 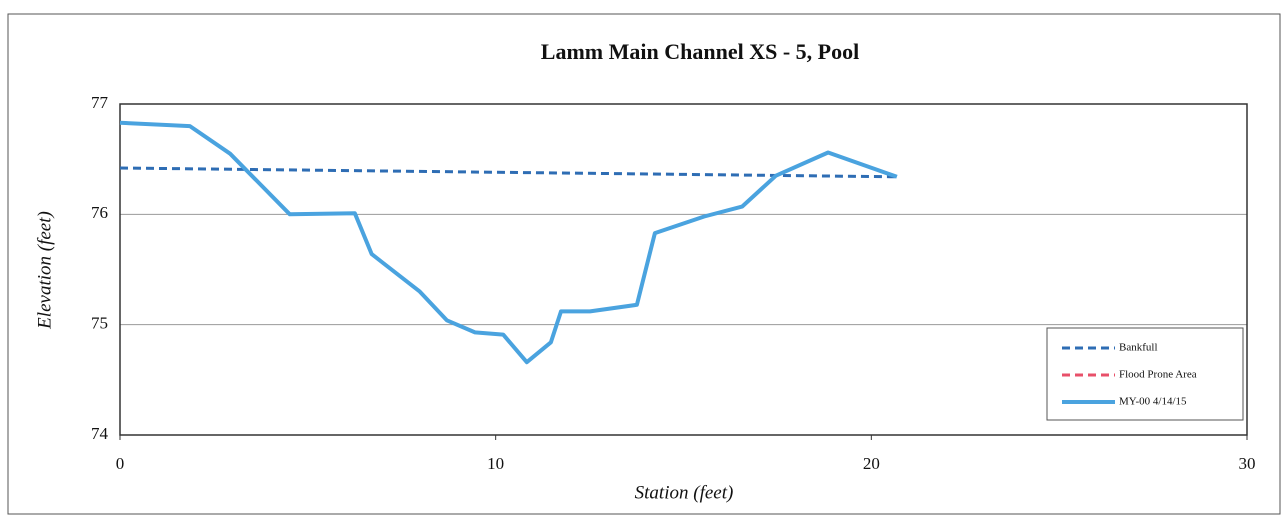 What do you see at coordinates (99, 323) in the screenshot?
I see `y-tick-label: 75` at bounding box center [99, 323].